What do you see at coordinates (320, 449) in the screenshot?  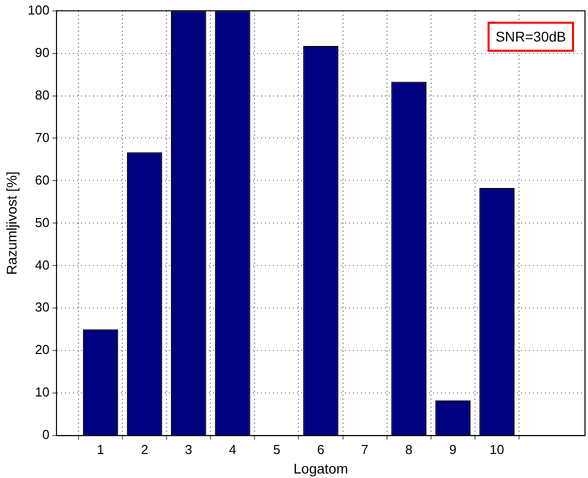 I see `x-tick-label: 6` at bounding box center [320, 449].